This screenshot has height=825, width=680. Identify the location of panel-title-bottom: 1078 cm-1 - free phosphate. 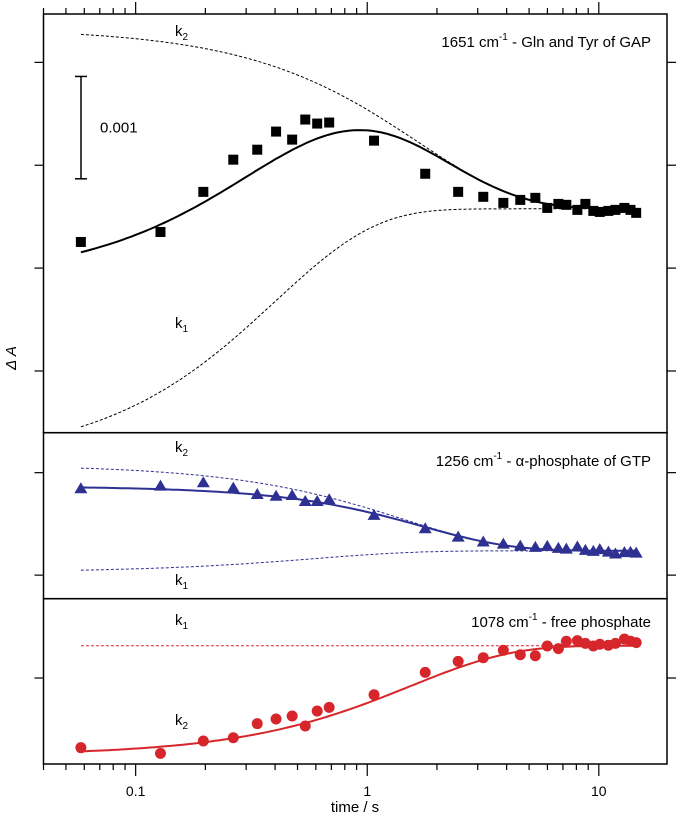
(561, 621).